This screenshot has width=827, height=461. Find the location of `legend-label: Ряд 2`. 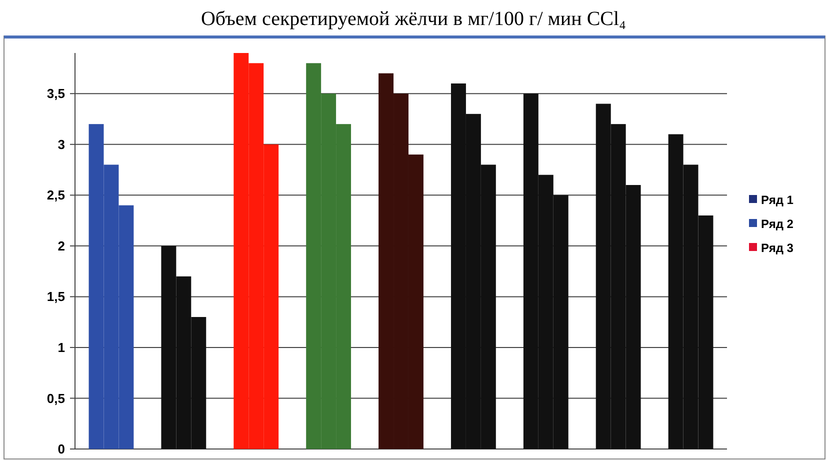

legend-label: Ряд 2 is located at coordinates (777, 224).